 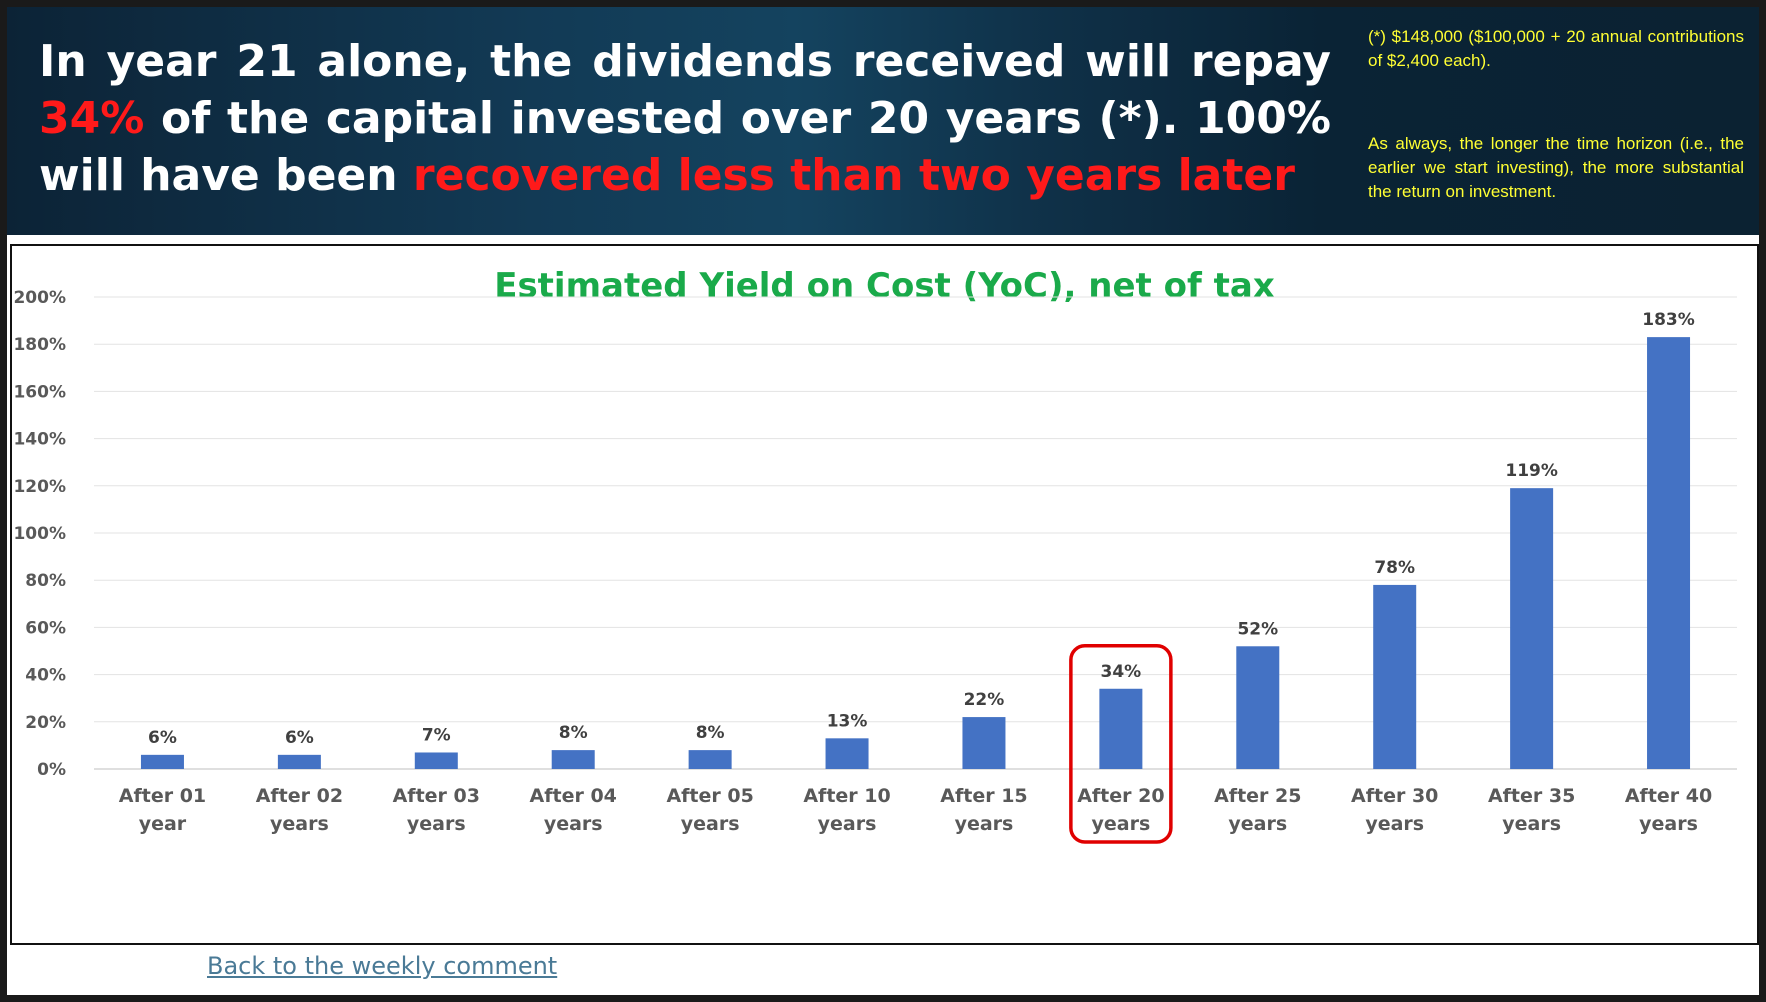 What do you see at coordinates (709, 796) in the screenshot?
I see `x-tick-label: After 05` at bounding box center [709, 796].